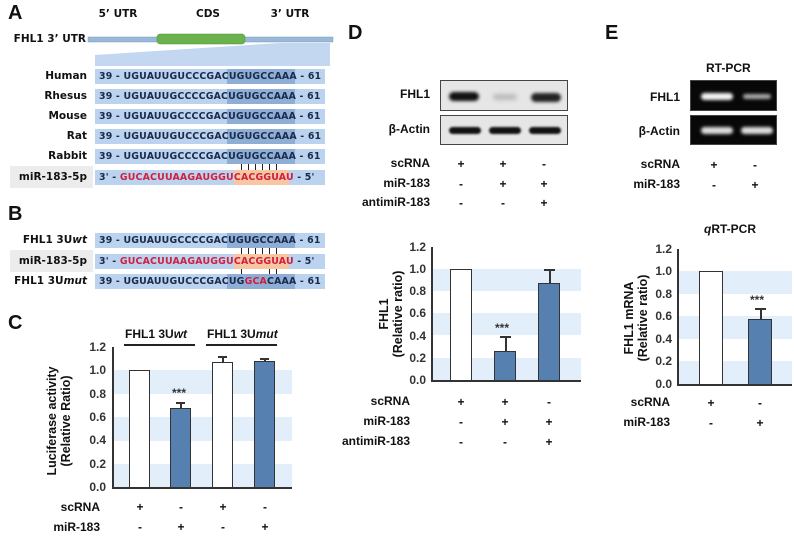  What do you see at coordinates (179, 393) in the screenshot?
I see `significance-c: ***` at bounding box center [179, 393].